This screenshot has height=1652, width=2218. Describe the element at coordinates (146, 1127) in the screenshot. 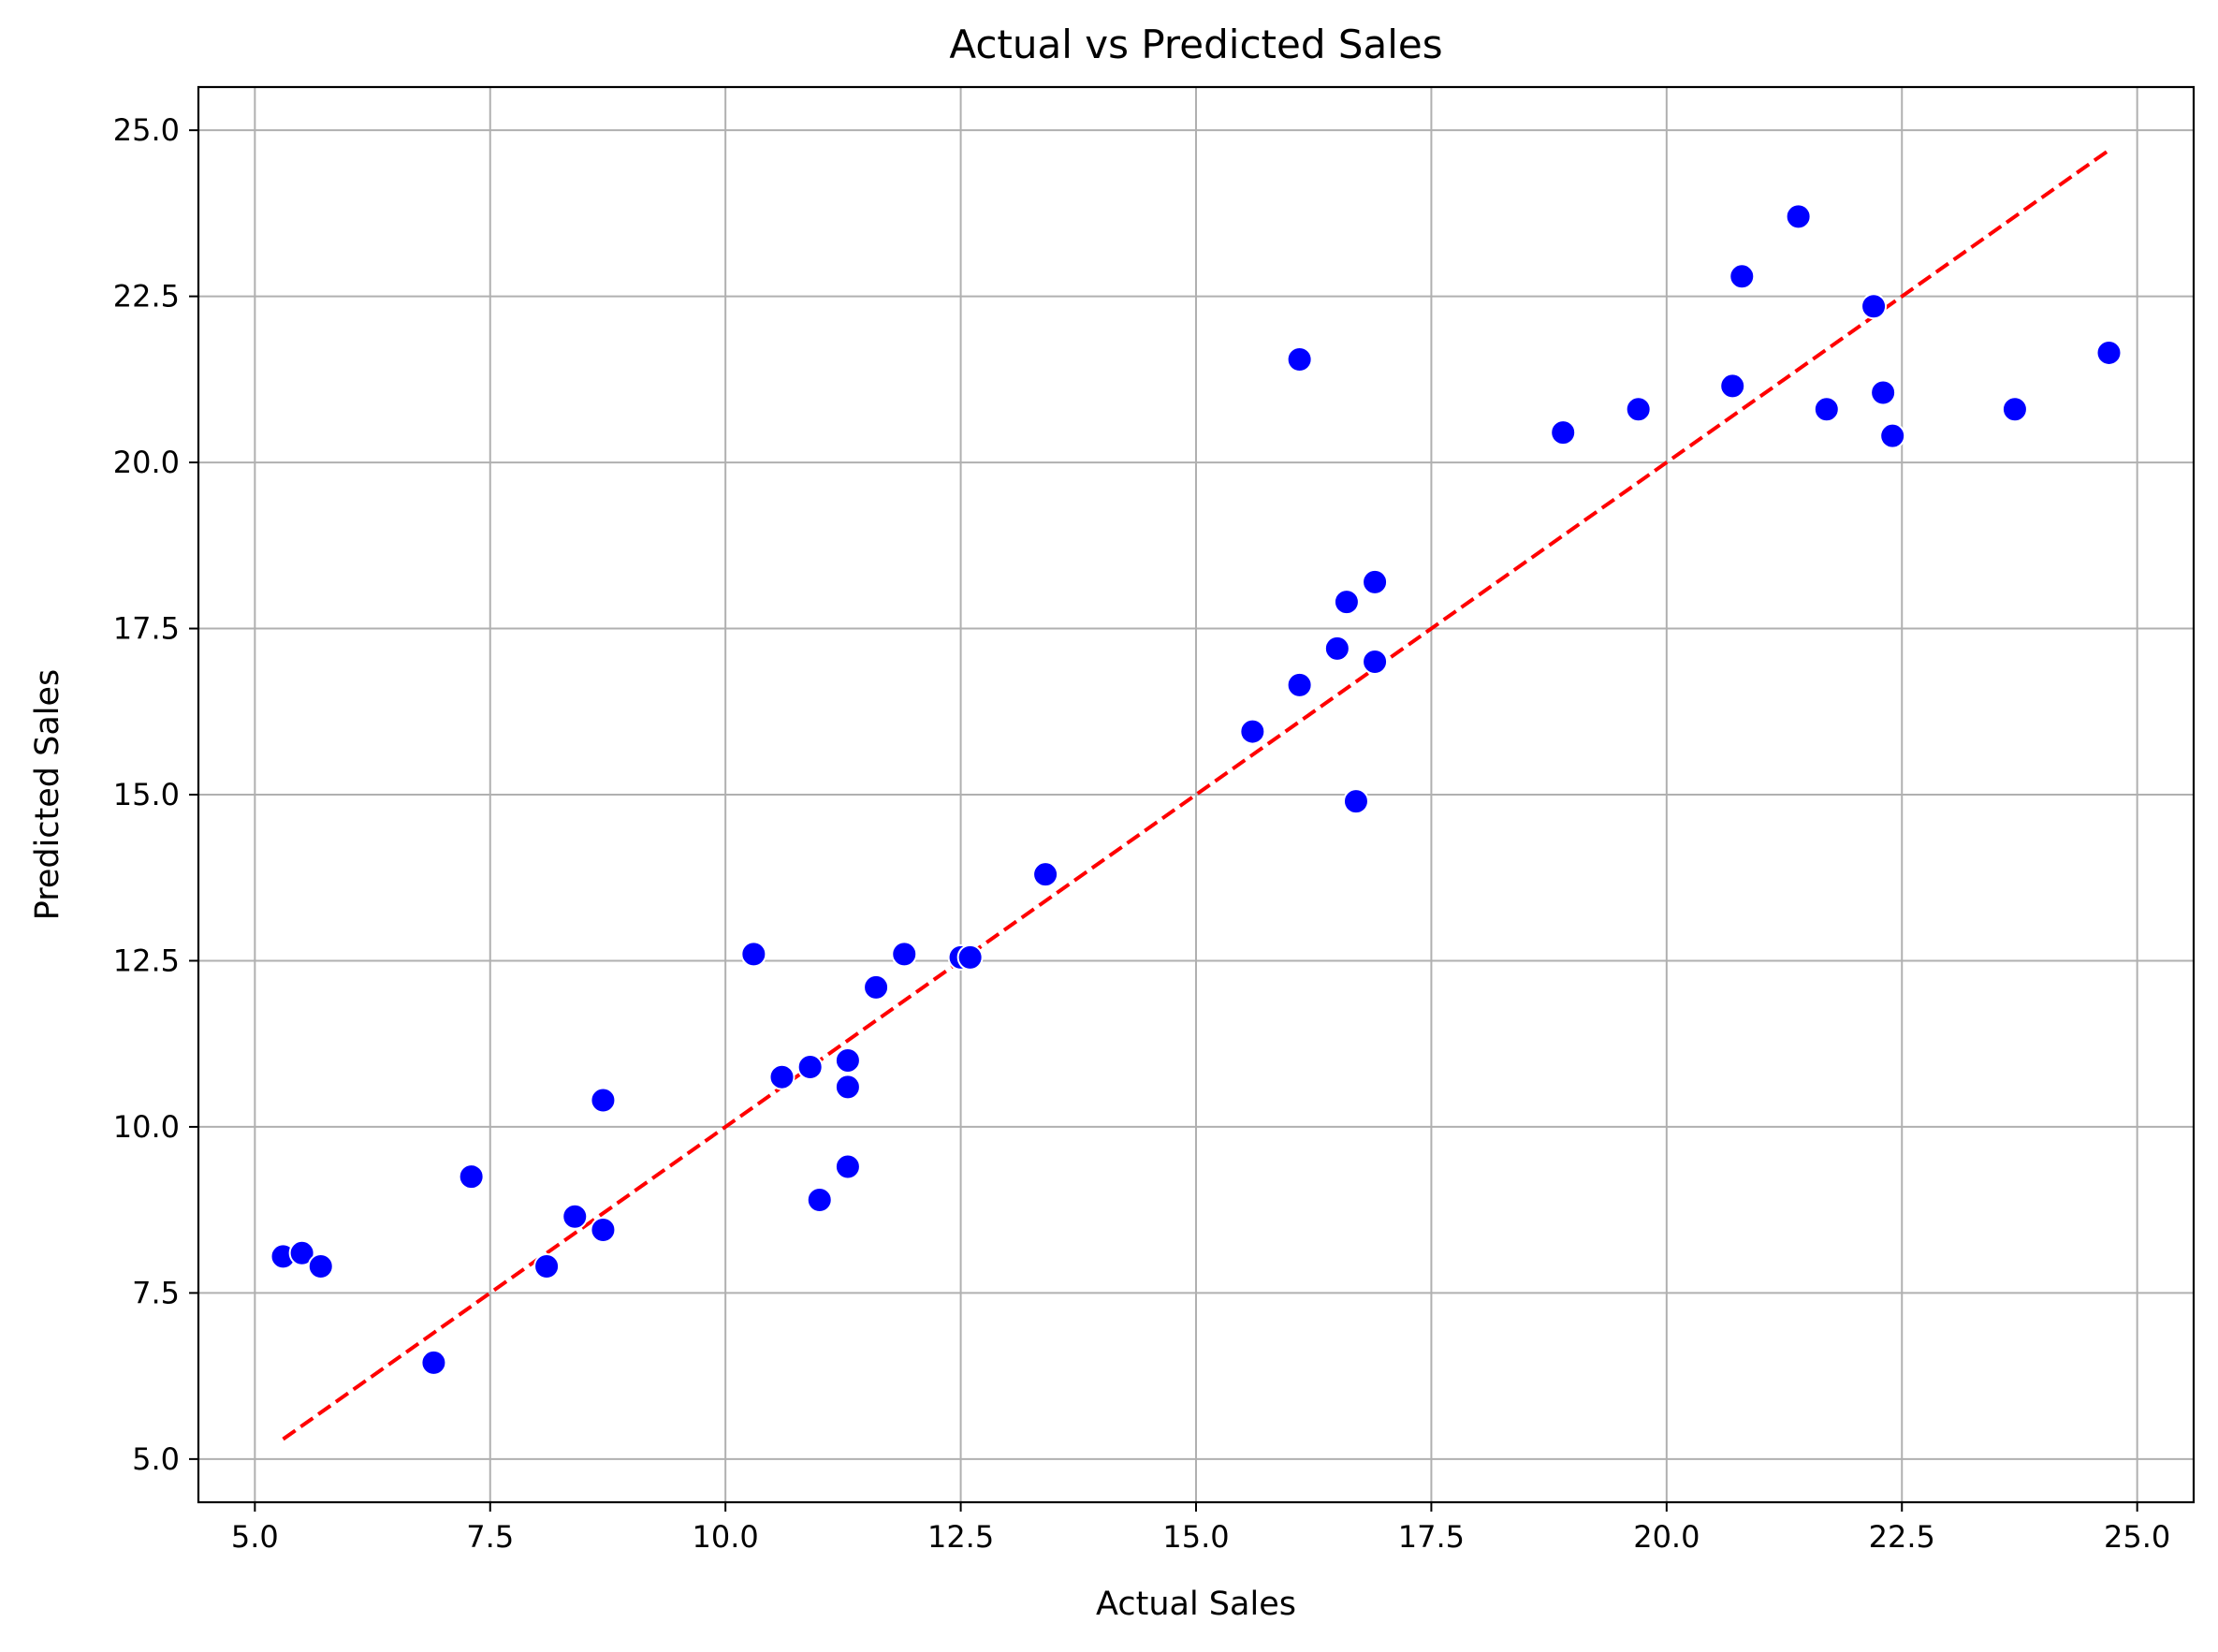

I see `y-tick-label: 10.0` at that location.